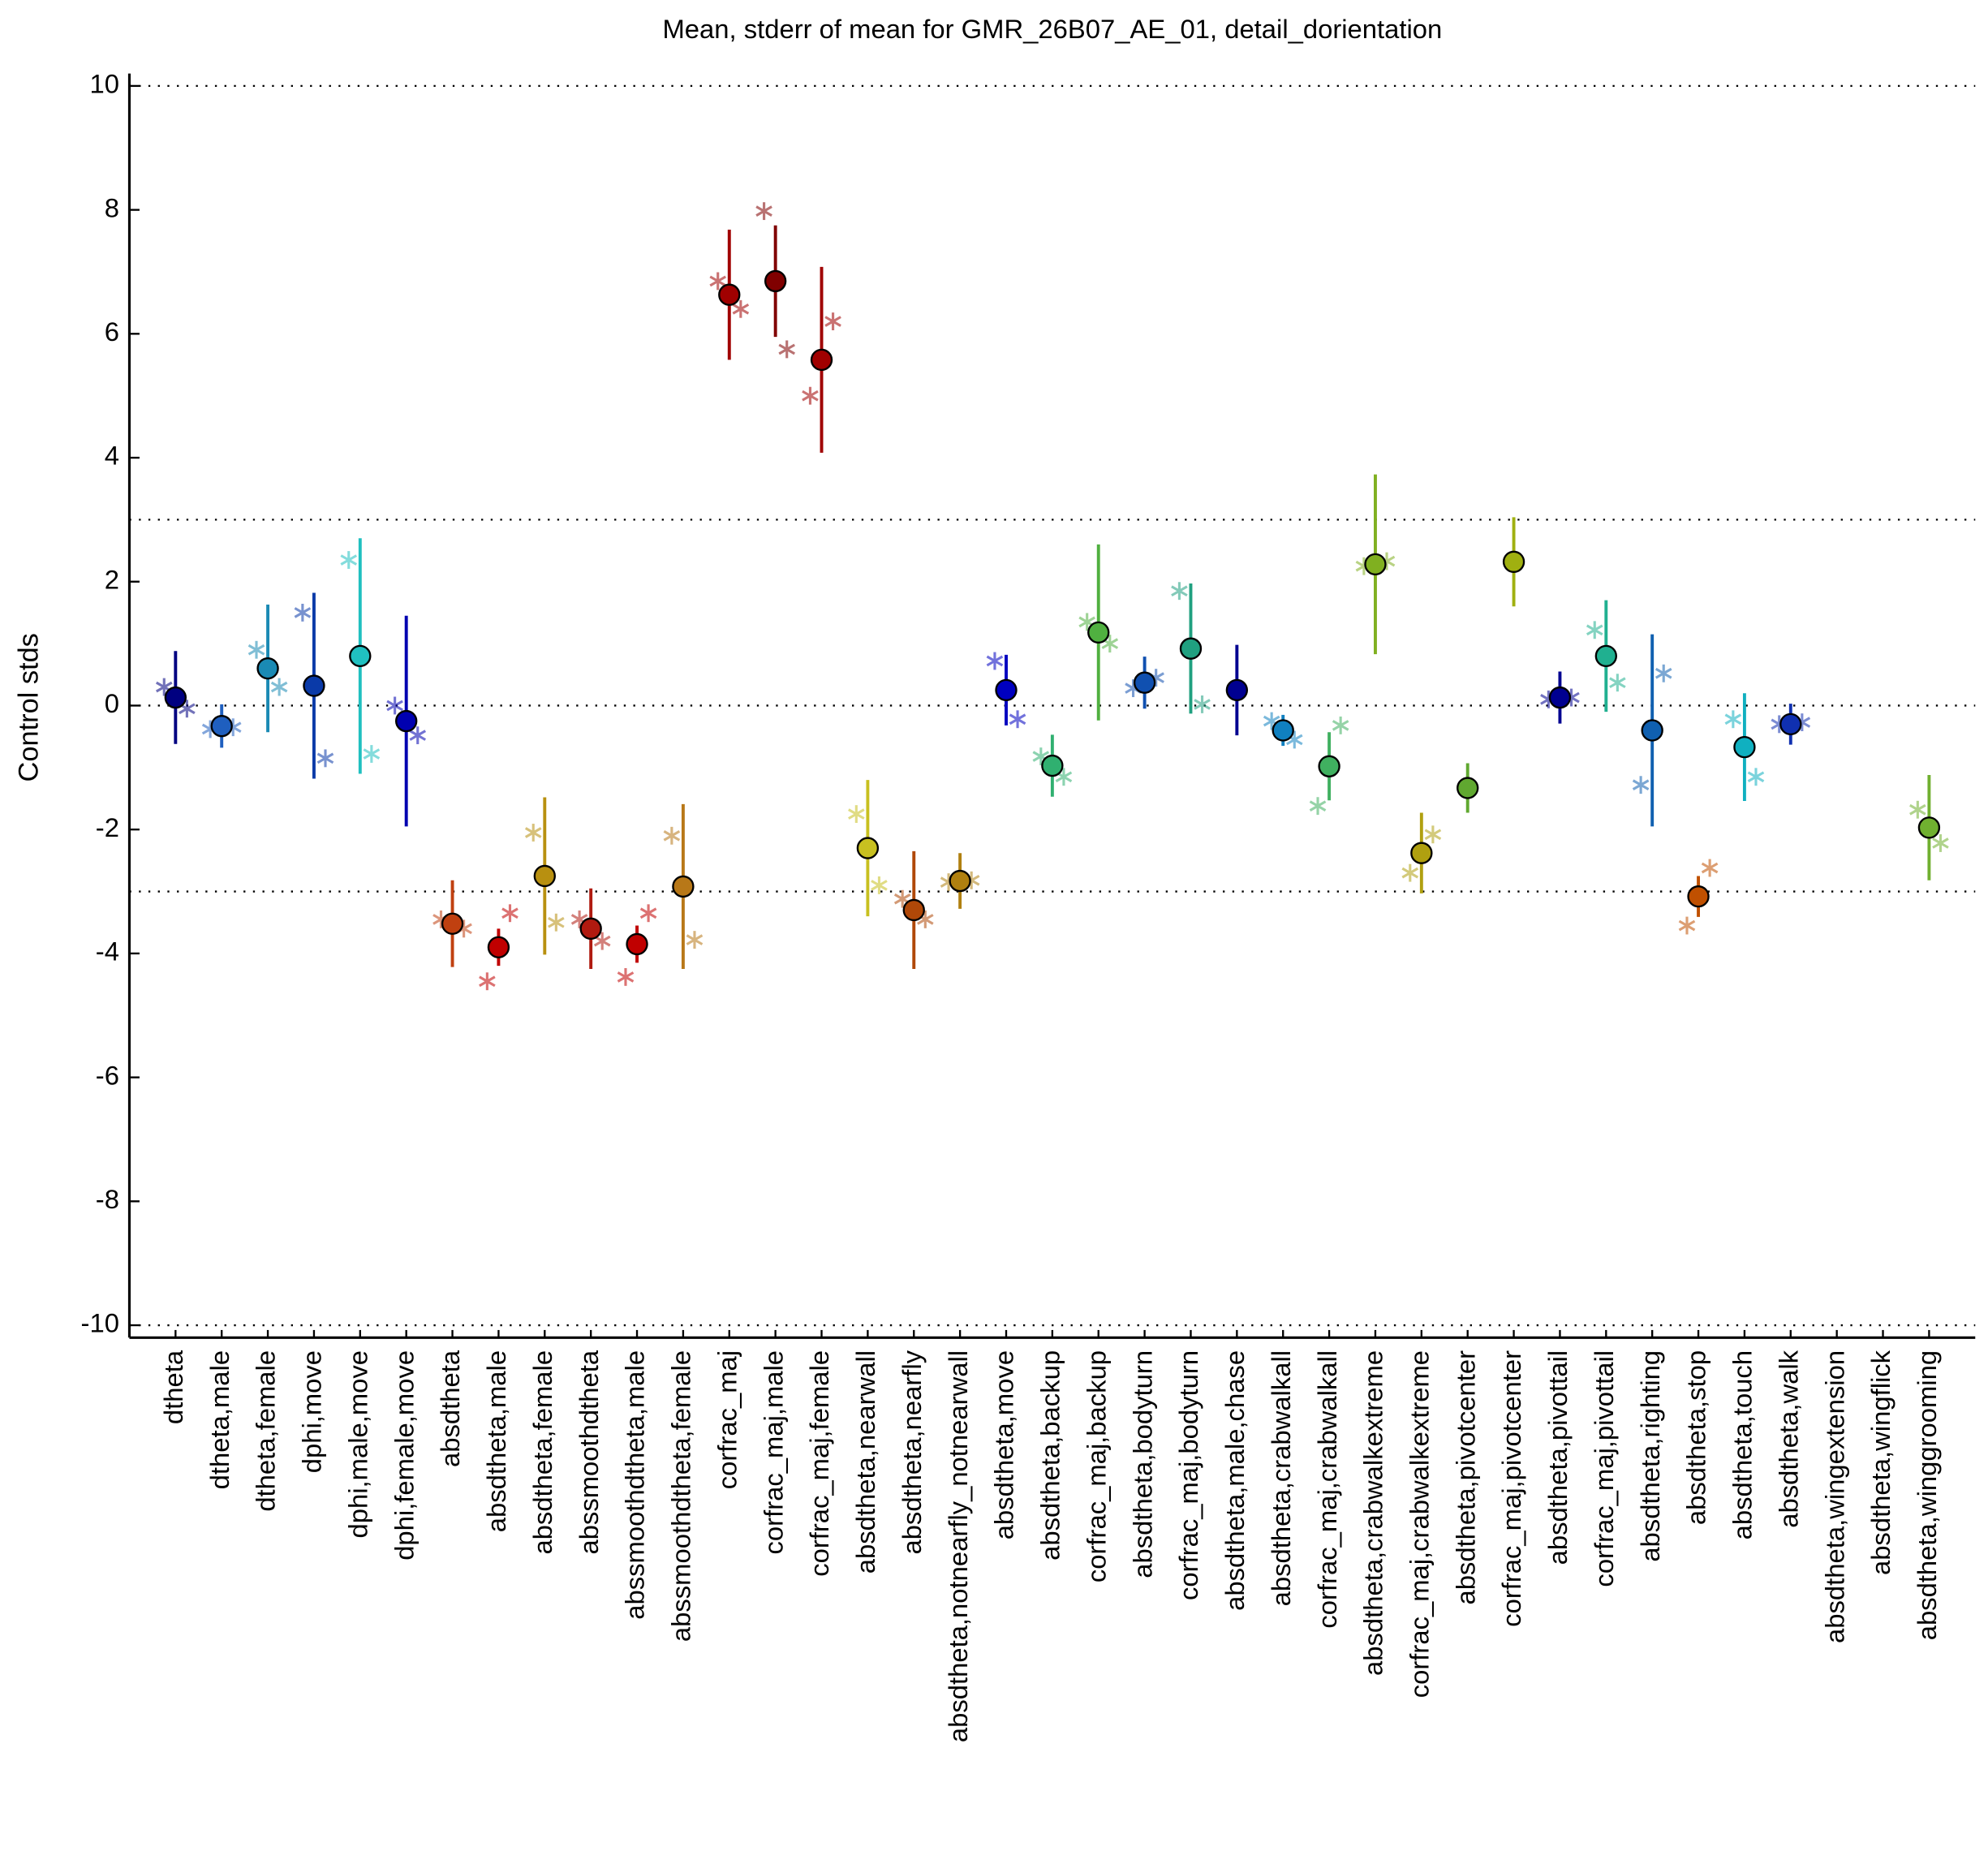  What do you see at coordinates (912, 1452) in the screenshot?
I see `x-tick-label: absdtheta,nearfly` at bounding box center [912, 1452].